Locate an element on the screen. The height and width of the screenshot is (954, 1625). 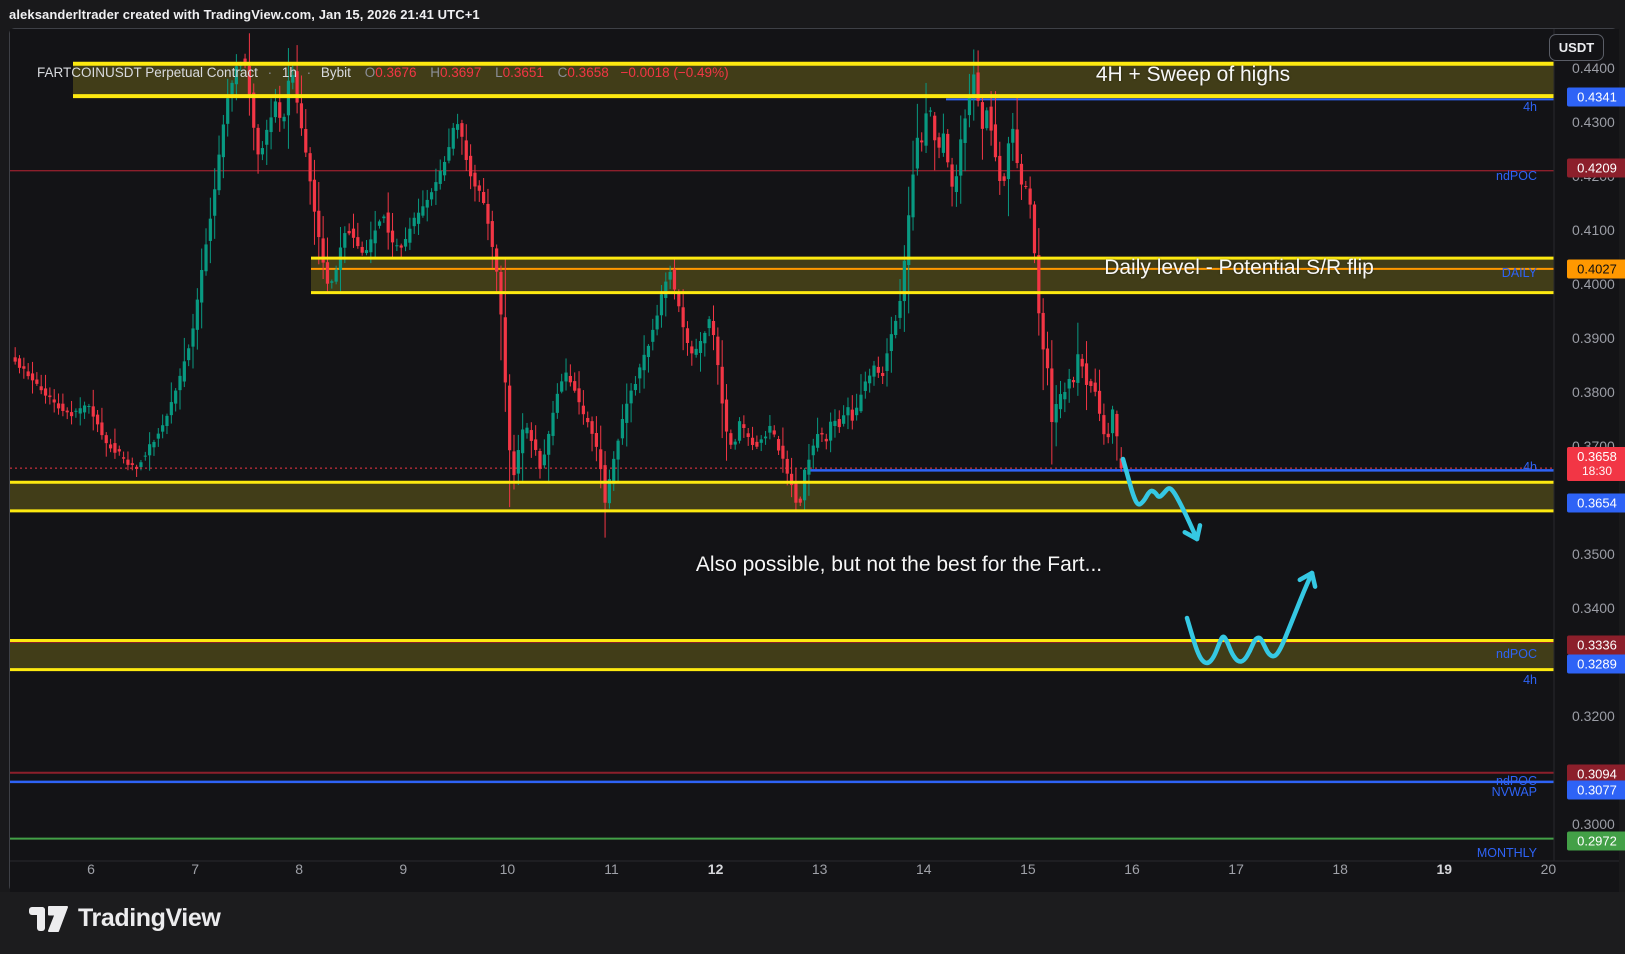
level-tag-MONTHLY: MONTHLY is located at coordinates (1506, 853).